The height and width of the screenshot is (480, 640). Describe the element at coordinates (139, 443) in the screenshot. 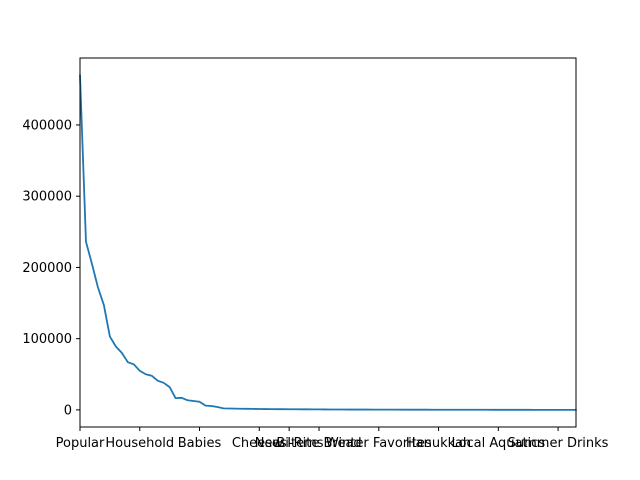

I see `x-tick-label: Household` at that location.